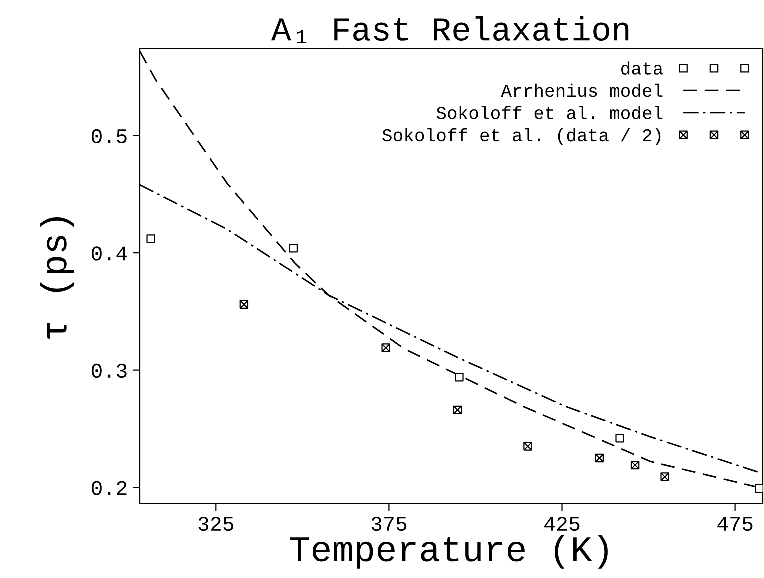  Describe the element at coordinates (109, 371) in the screenshot. I see `y-tick-label: 0.3` at that location.